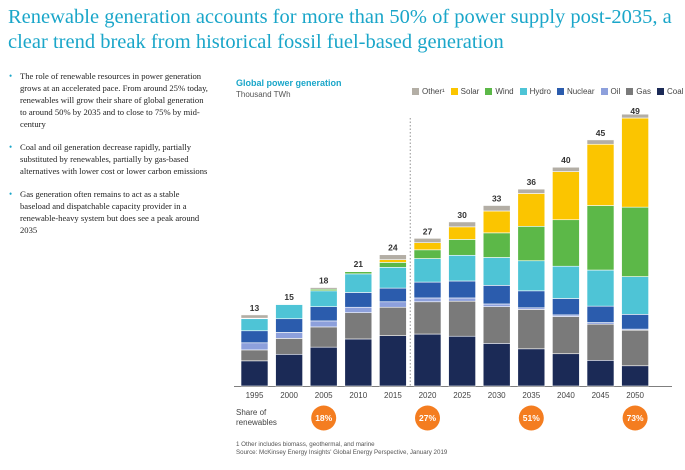 Image resolution: width=685 pixels, height=470 pixels. What do you see at coordinates (393, 248) in the screenshot?
I see `bar-total-label: 24` at bounding box center [393, 248].